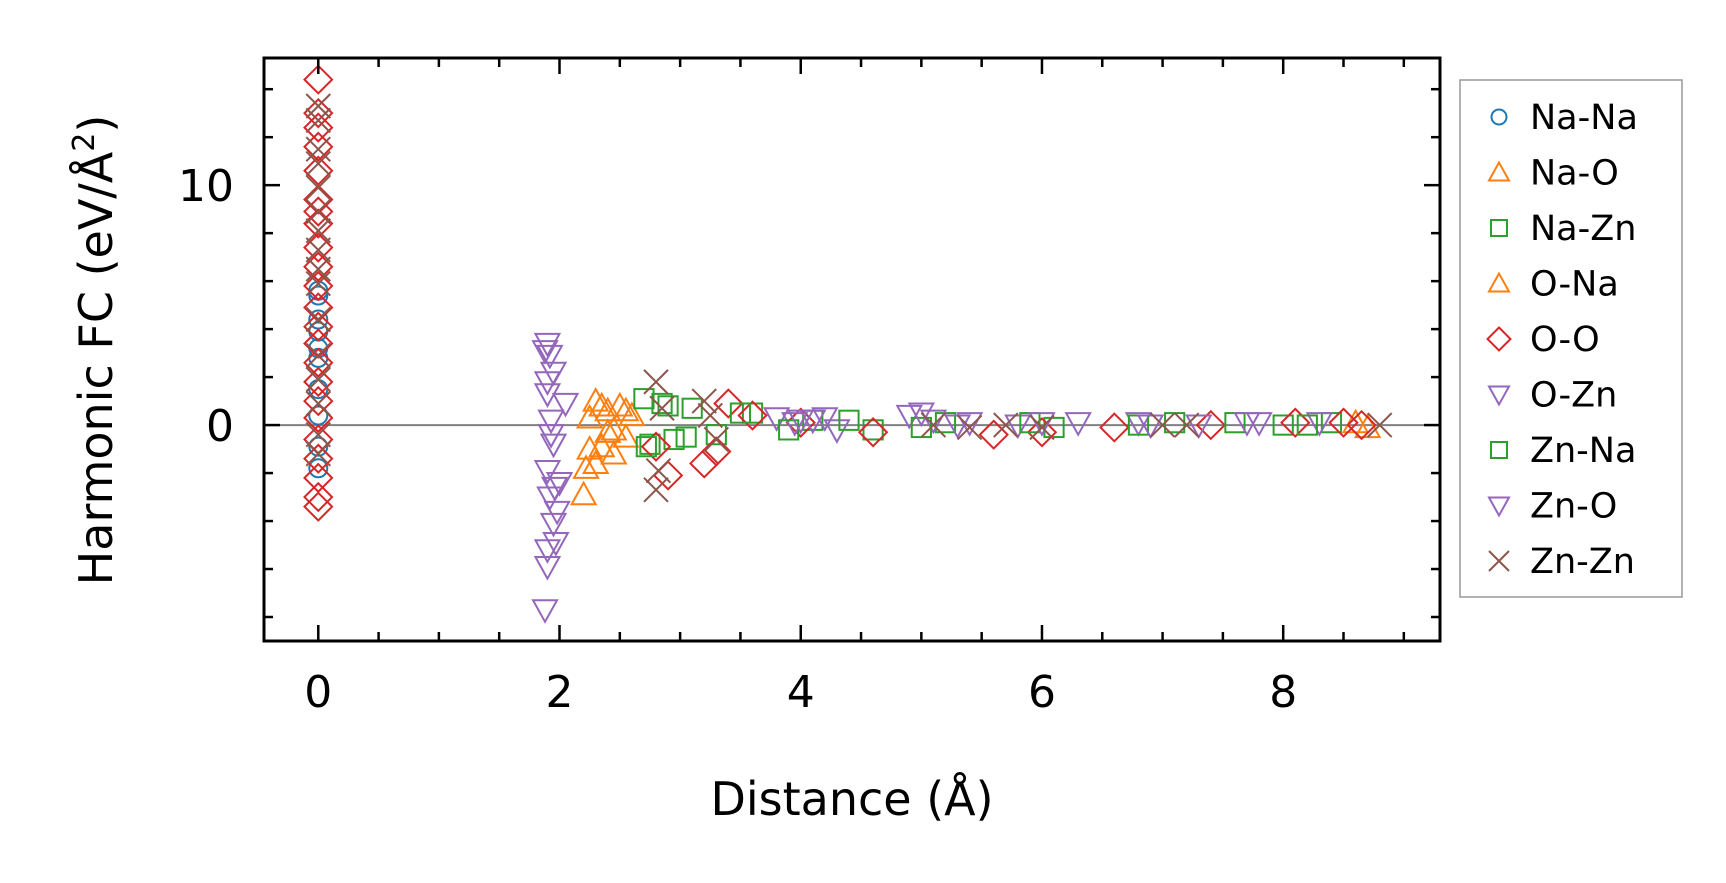 This screenshot has width=1726, height=883. I want to click on legend-label: Na-Na, so click(1584, 118).